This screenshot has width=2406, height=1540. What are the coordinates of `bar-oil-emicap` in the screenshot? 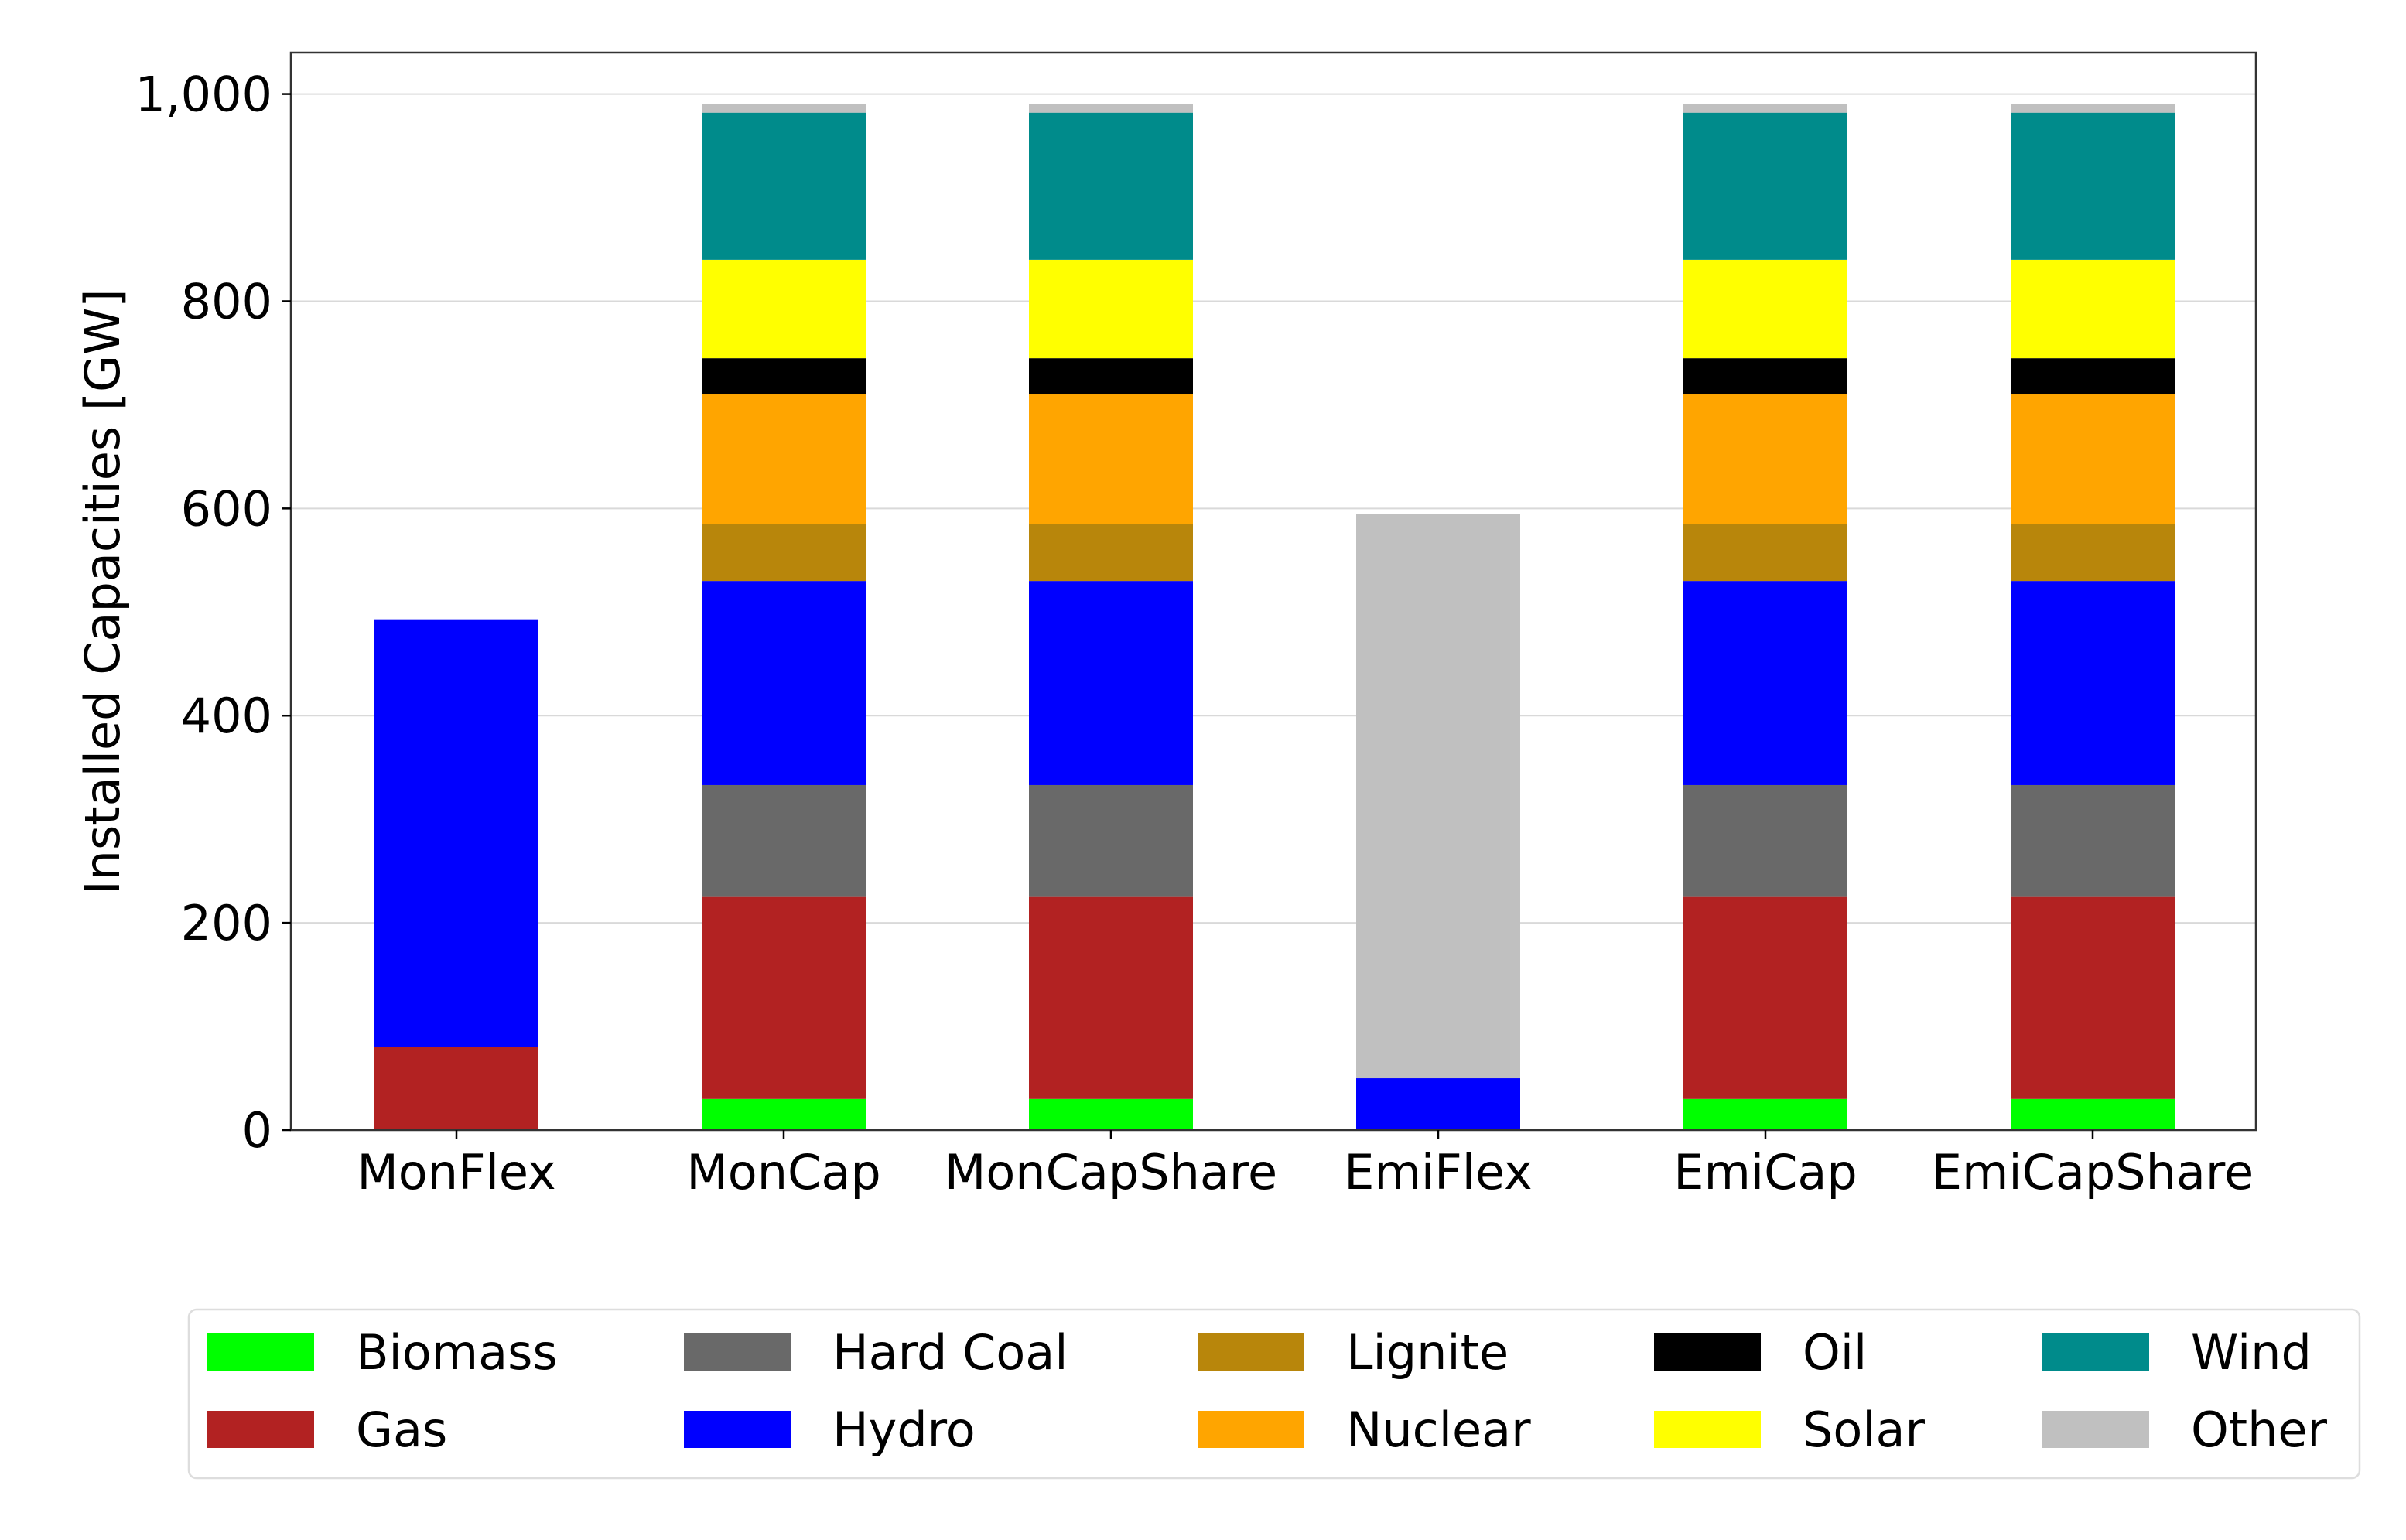 It's located at (1765, 376).